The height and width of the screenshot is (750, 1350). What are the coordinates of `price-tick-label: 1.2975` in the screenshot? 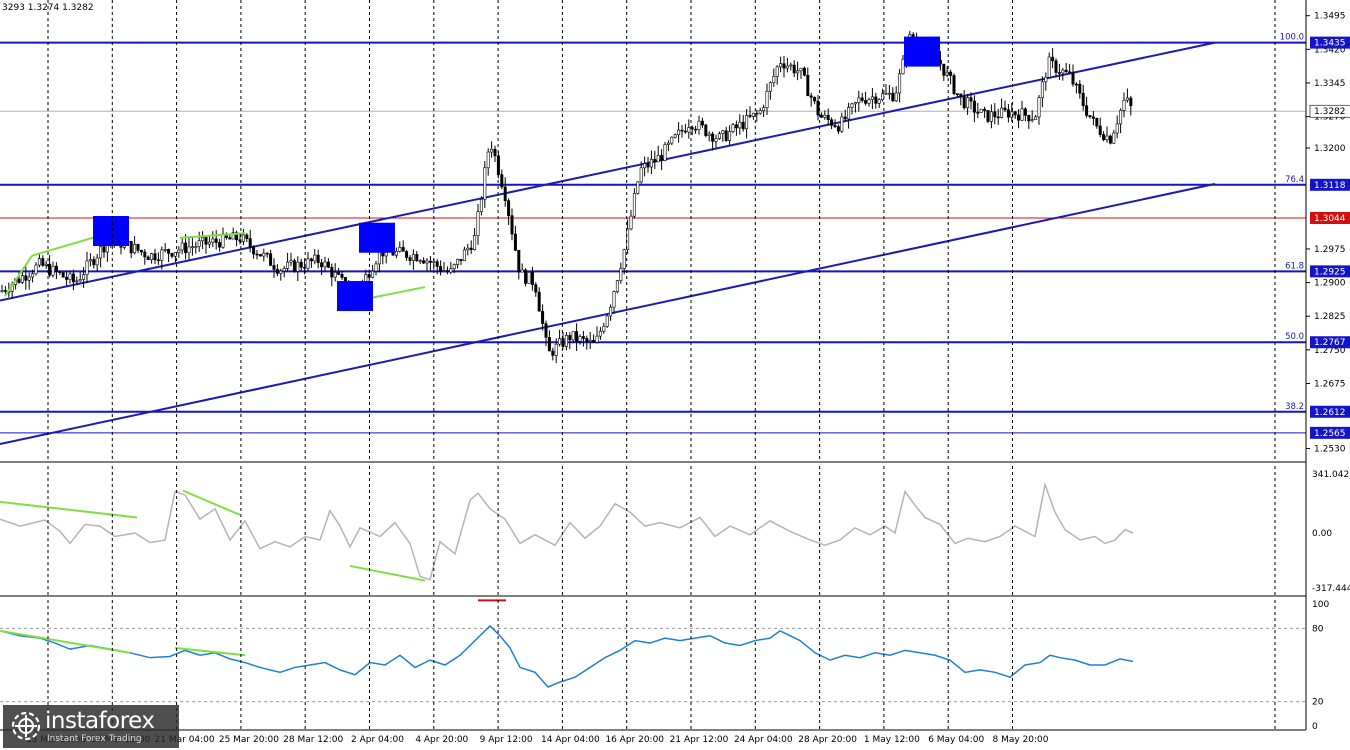 It's located at (1330, 250).